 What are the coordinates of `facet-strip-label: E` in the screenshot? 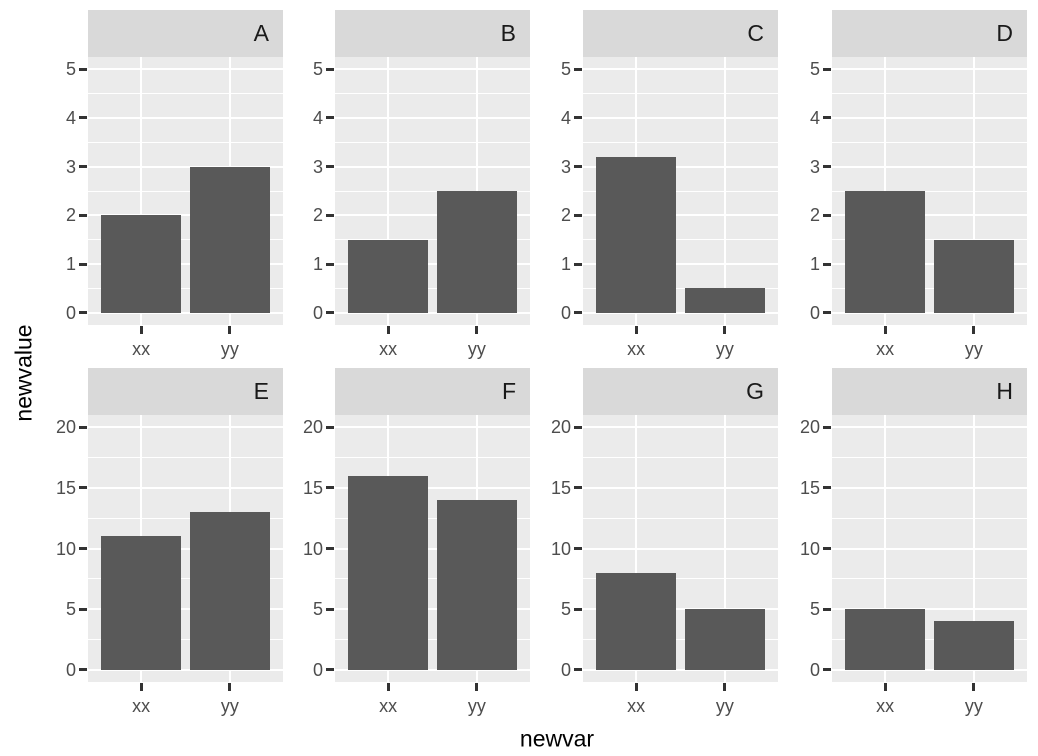 It's located at (261, 391).